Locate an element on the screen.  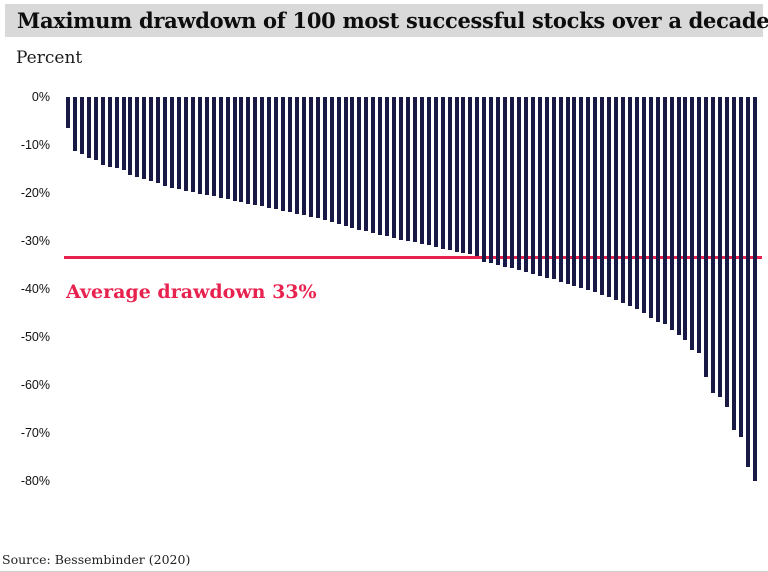
y-axis: 0% -10% -20% -30% -40% -50% -60% -70% -80% is located at coordinates (25, 286).